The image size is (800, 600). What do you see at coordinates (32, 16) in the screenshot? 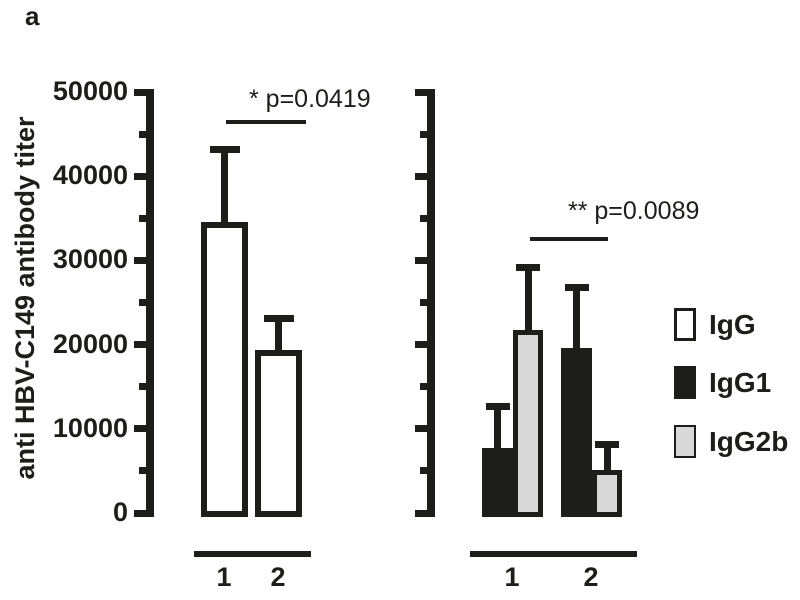
I see `panel-letter: a` at bounding box center [32, 16].